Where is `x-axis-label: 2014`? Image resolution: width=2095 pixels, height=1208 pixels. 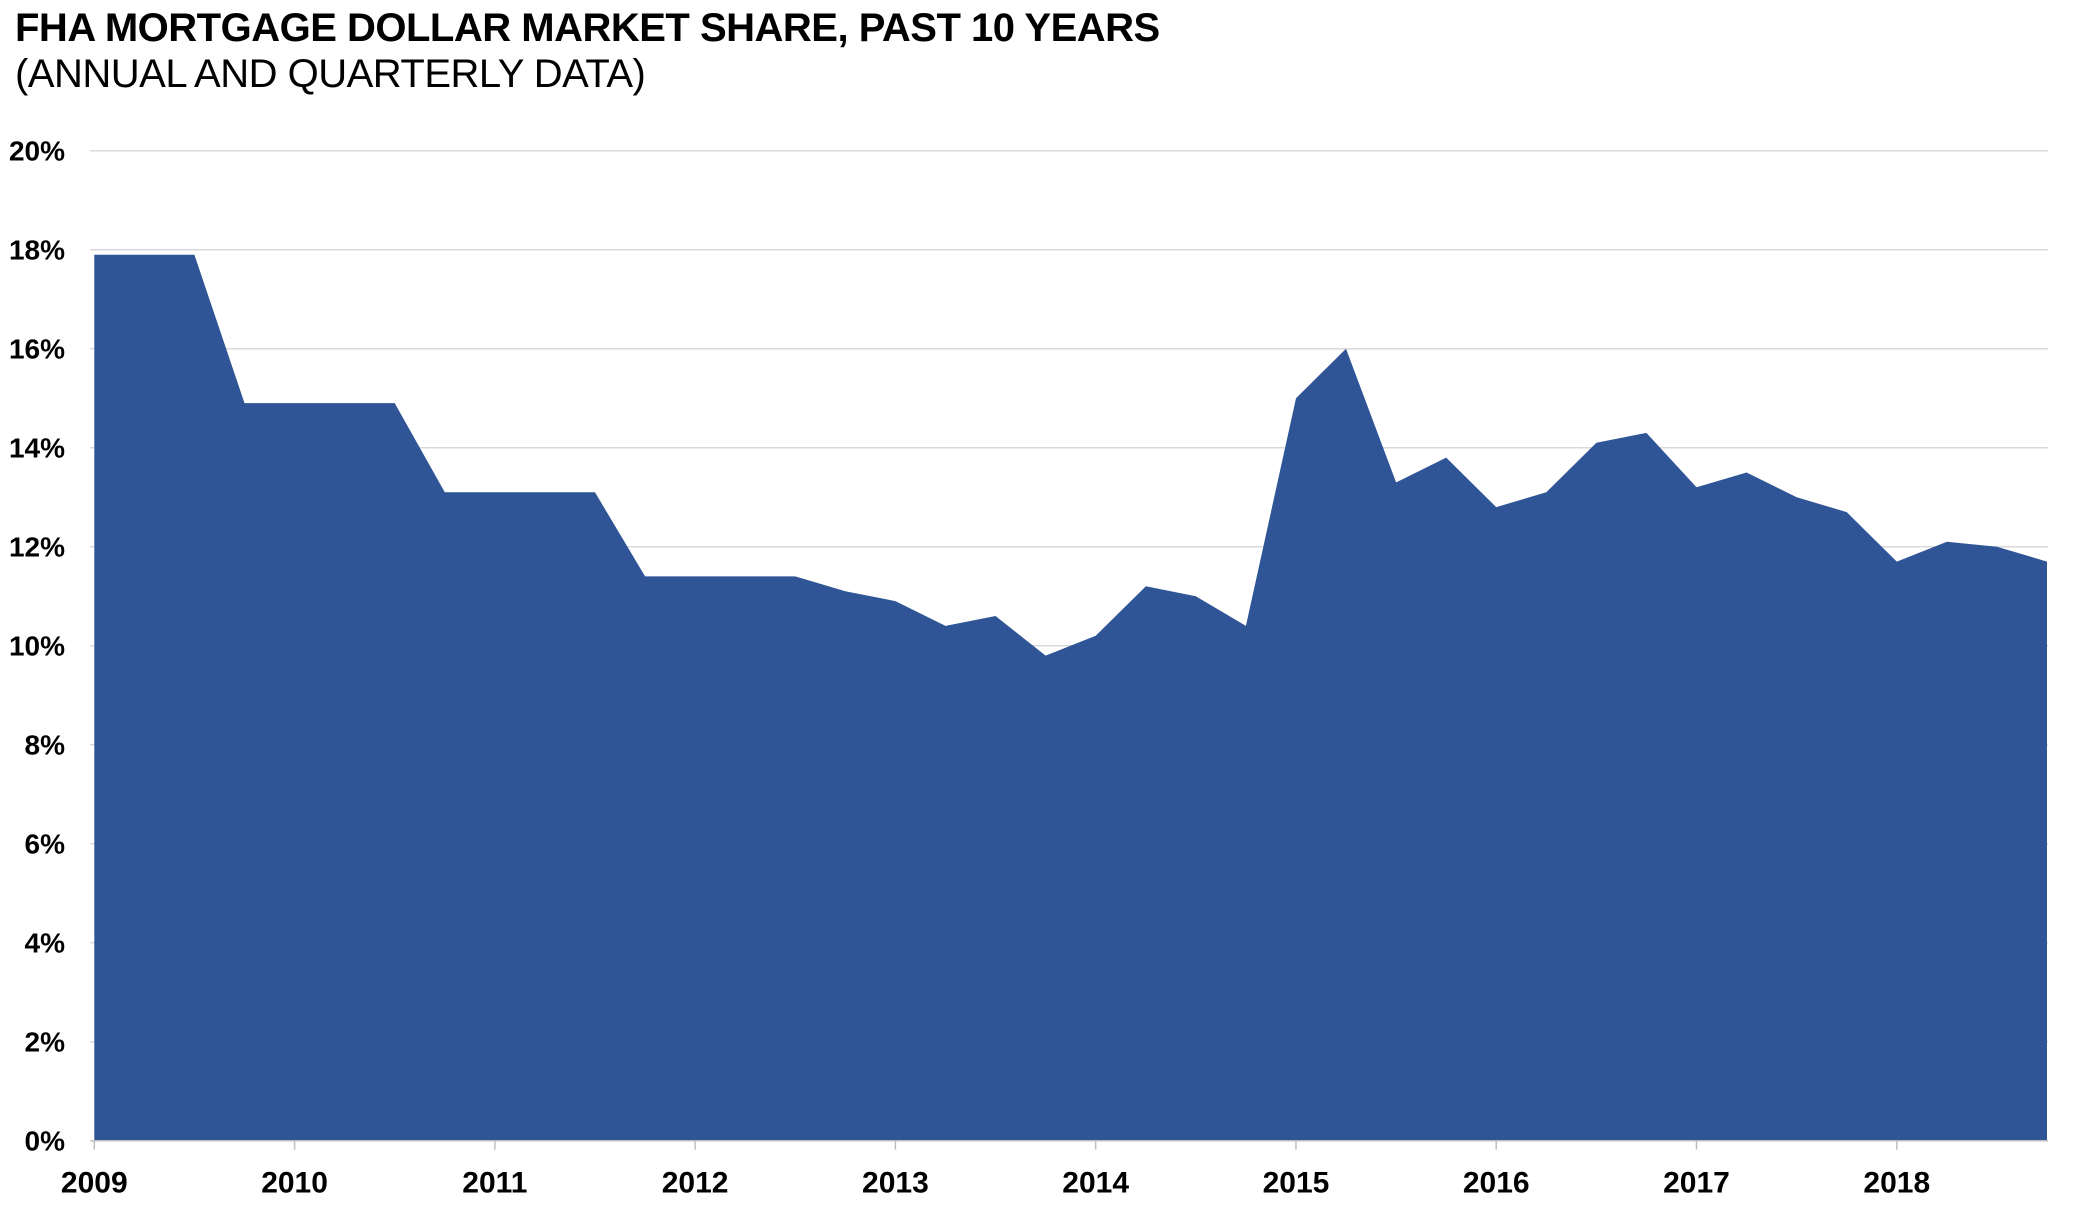 x-axis-label: 2014 is located at coordinates (1095, 1183).